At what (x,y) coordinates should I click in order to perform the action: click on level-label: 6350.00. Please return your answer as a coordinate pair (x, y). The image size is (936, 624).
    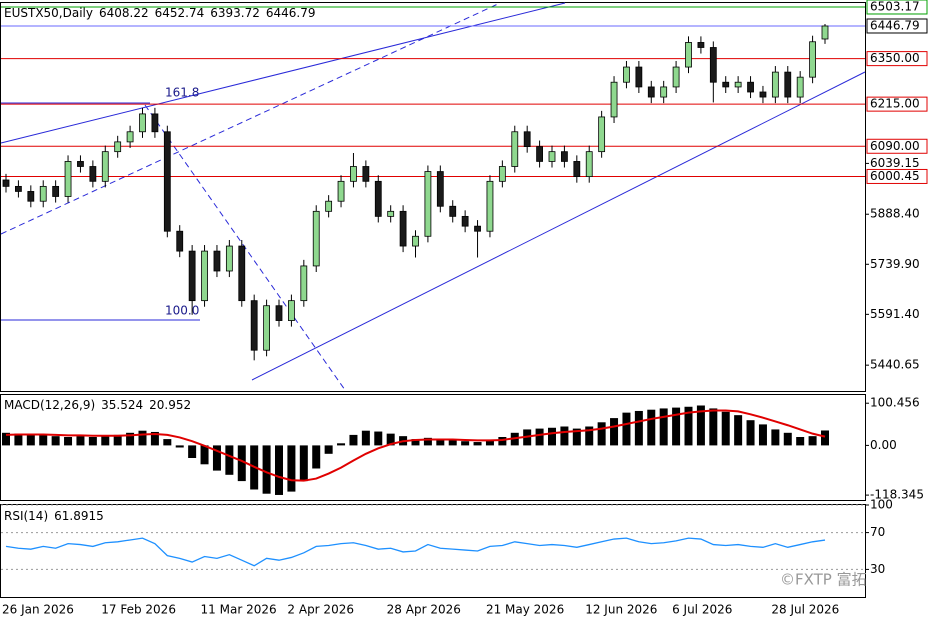
    Looking at the image, I should click on (895, 58).